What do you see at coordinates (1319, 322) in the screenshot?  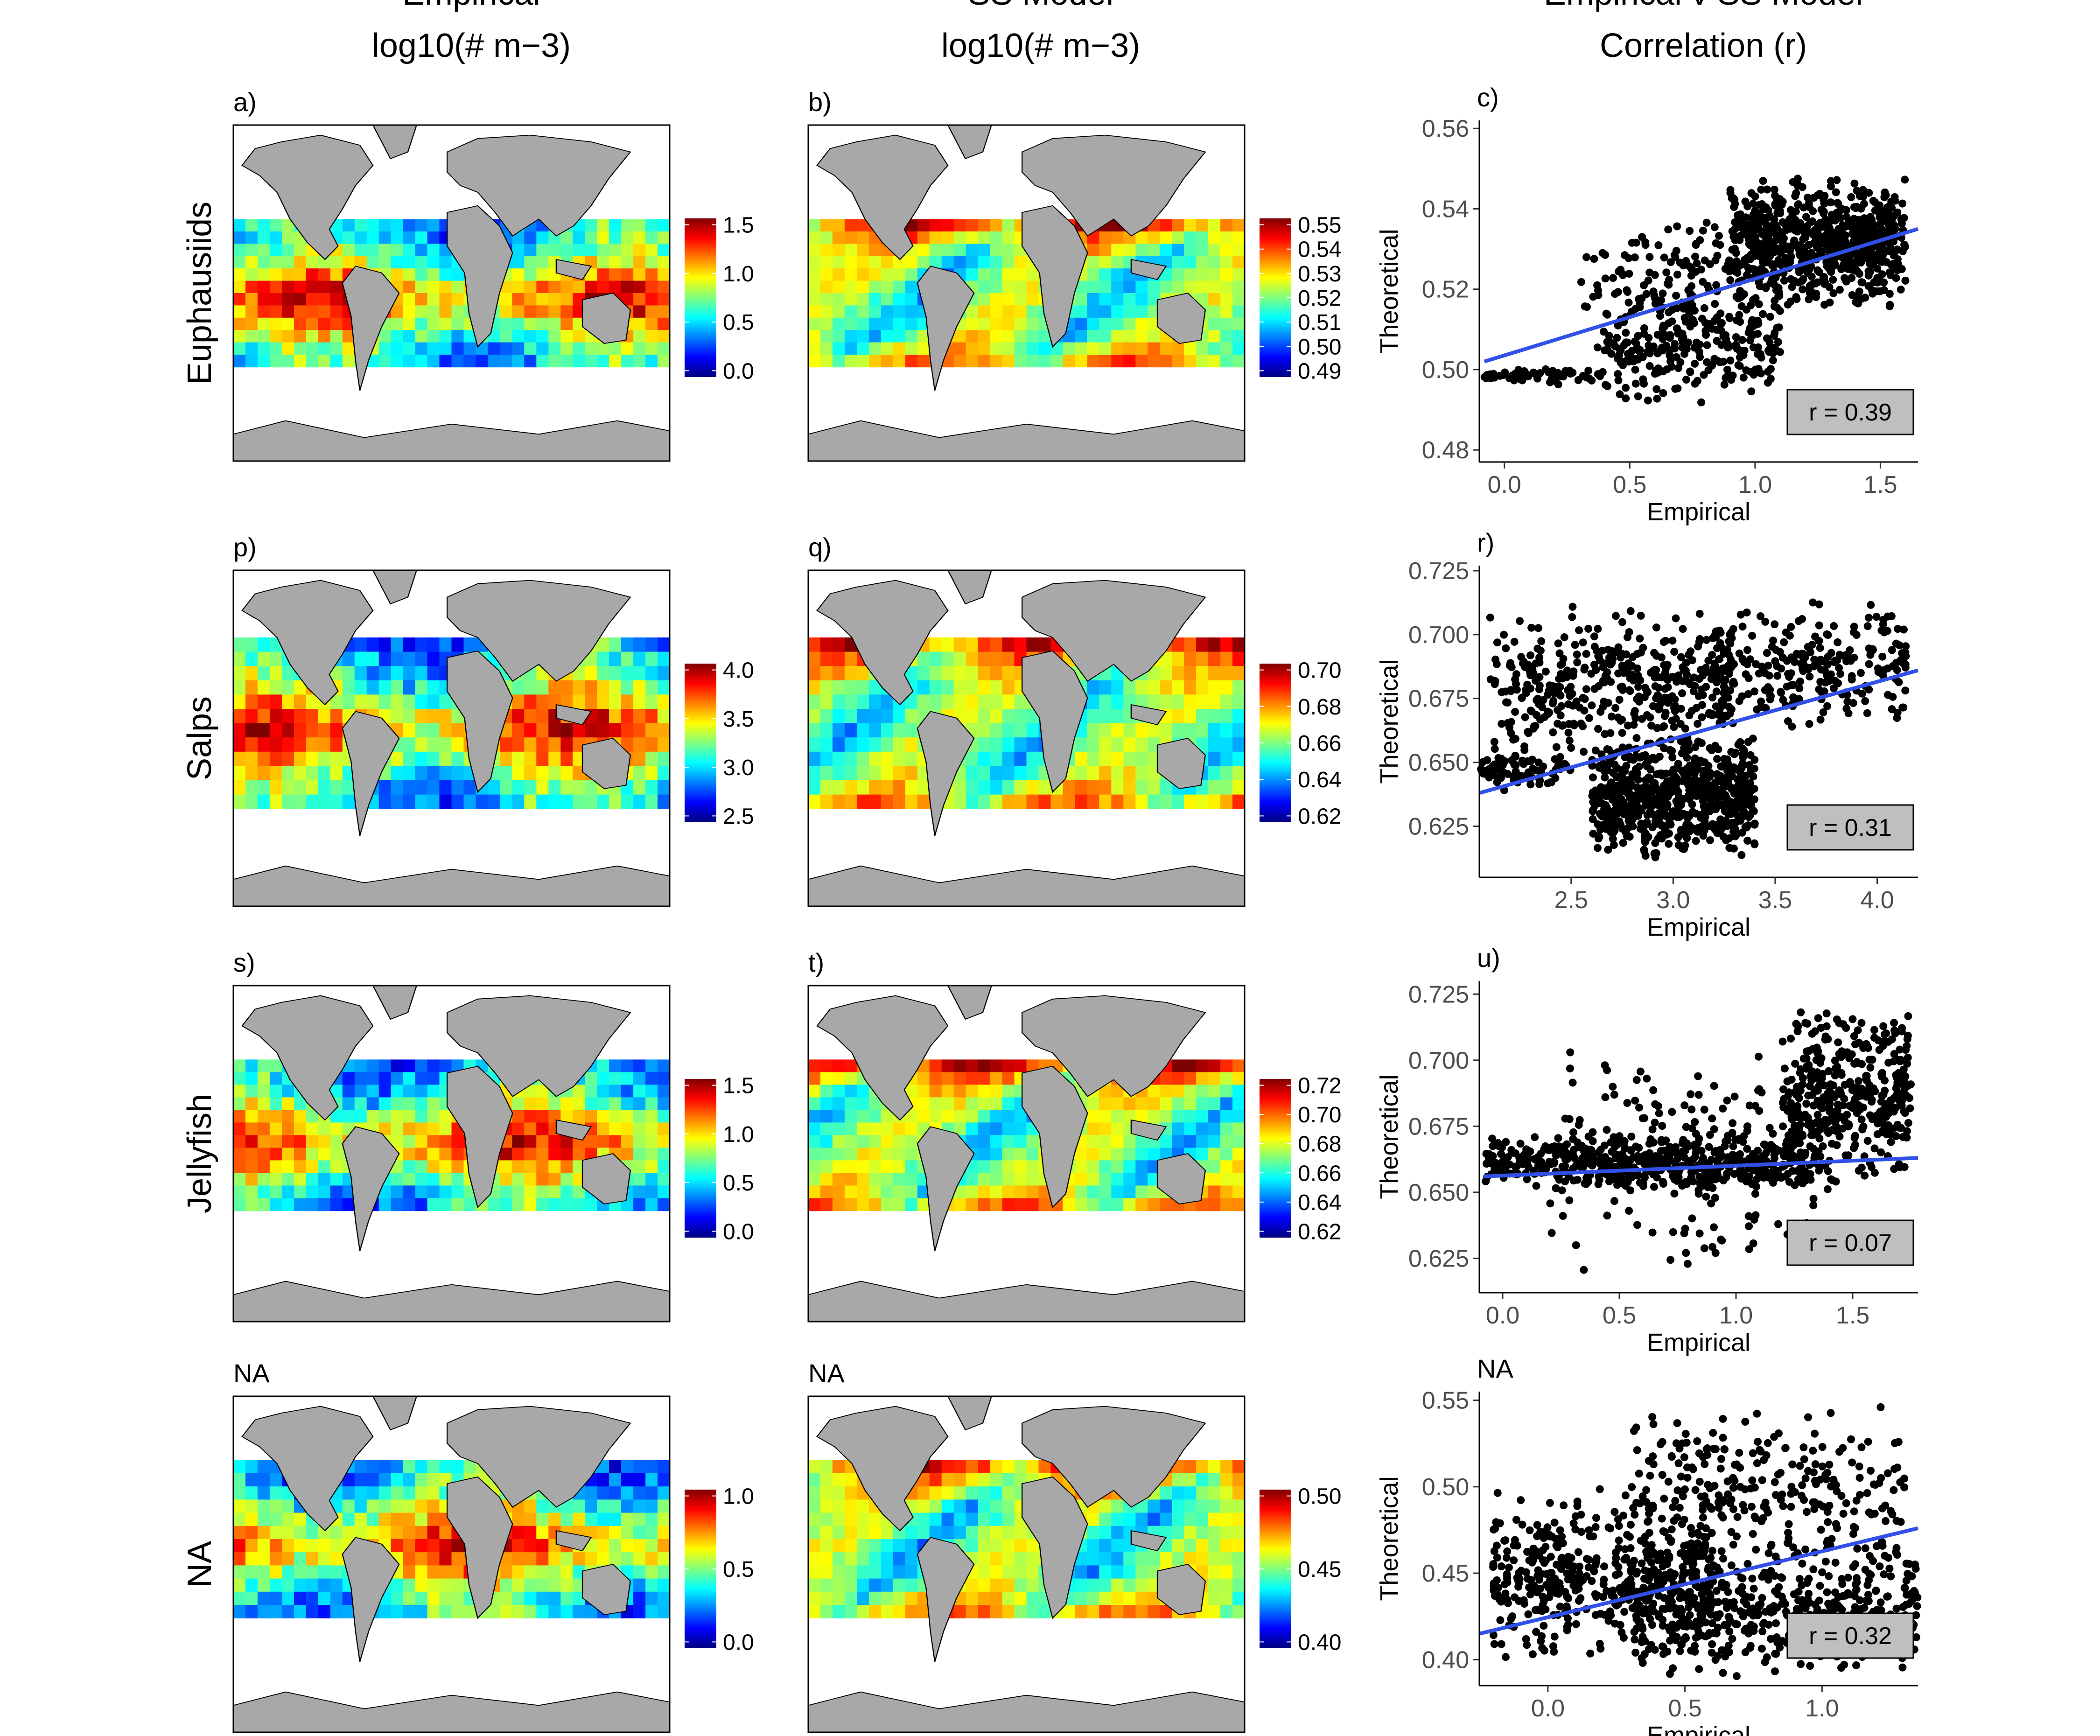 I see `colorbar-tick-label: 0.51` at bounding box center [1319, 322].